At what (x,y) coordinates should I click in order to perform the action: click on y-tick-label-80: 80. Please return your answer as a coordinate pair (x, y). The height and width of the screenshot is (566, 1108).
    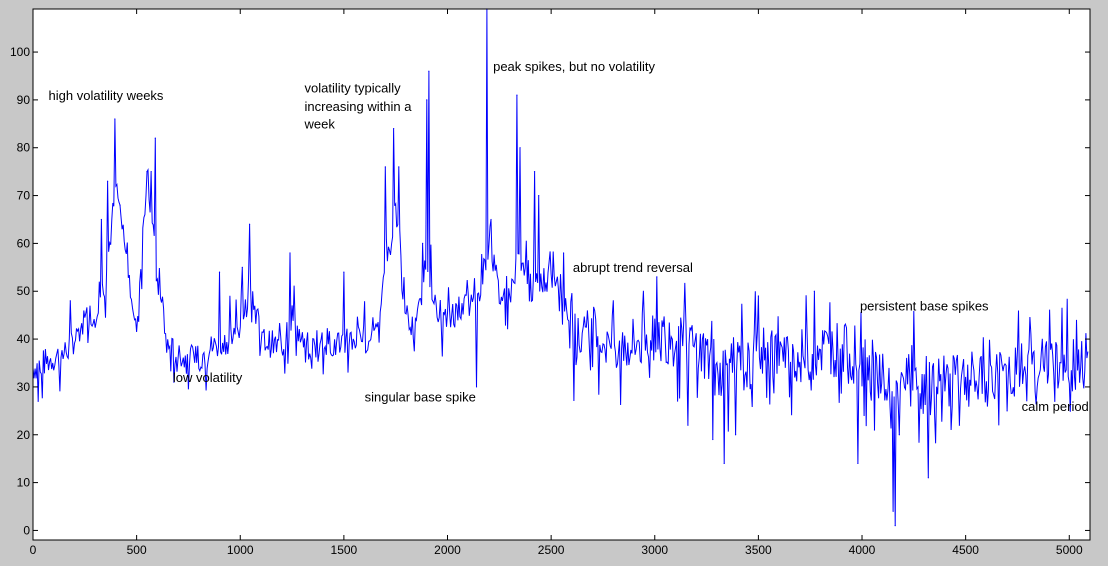
    Looking at the image, I should click on (24, 148).